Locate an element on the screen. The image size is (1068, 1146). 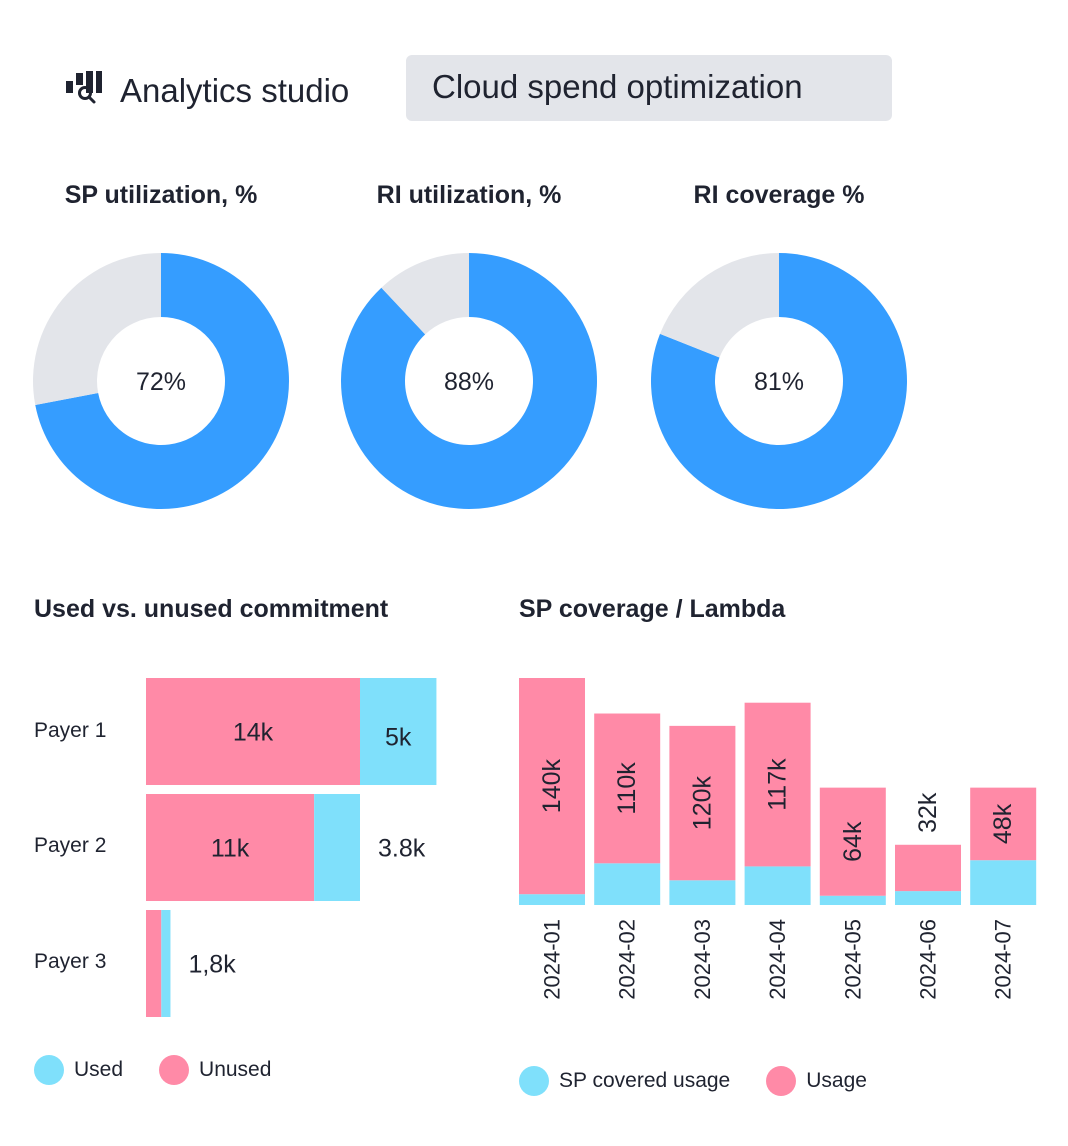
app-title: Analytics studio is located at coordinates (235, 90).